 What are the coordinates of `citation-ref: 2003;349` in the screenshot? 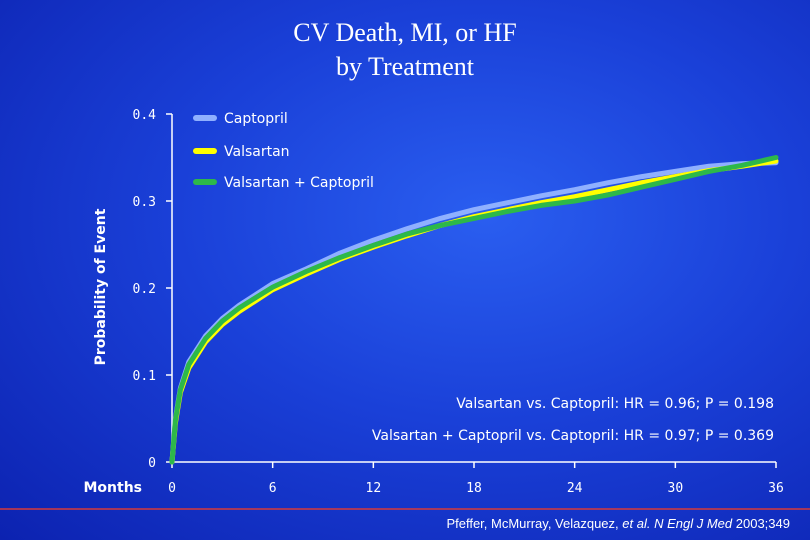 It's located at (762, 523).